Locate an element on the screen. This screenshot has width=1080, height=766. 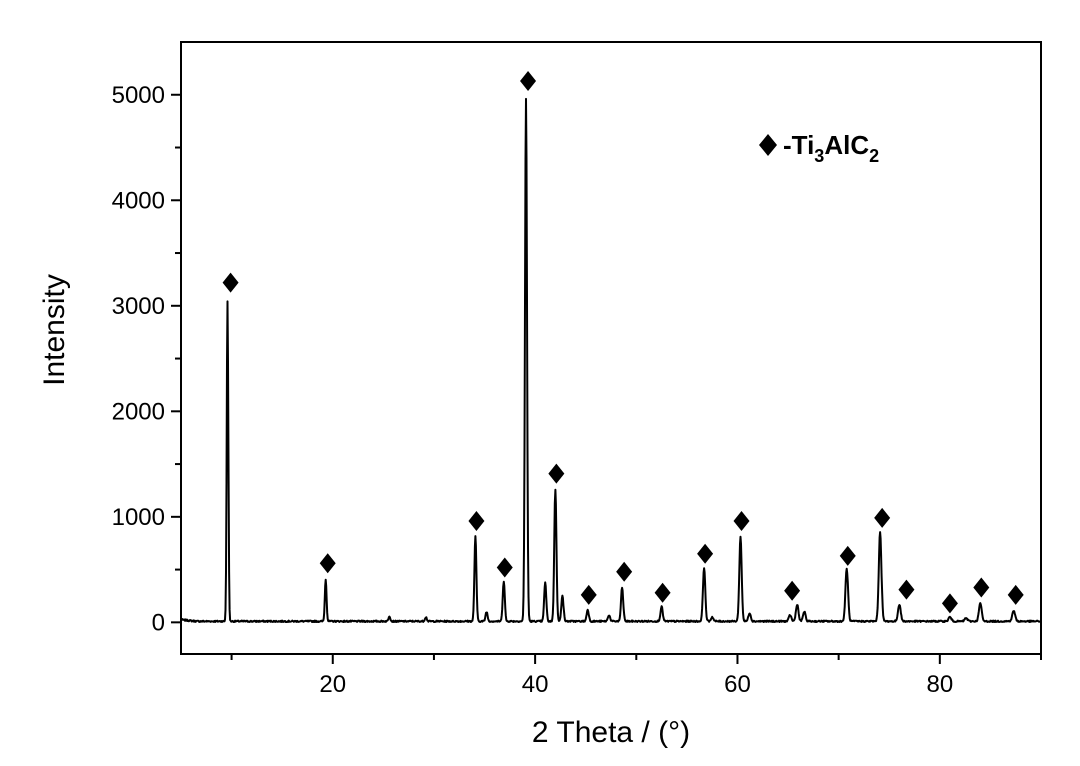
legend-label-part-2: AlC is located at coordinates (846, 145).